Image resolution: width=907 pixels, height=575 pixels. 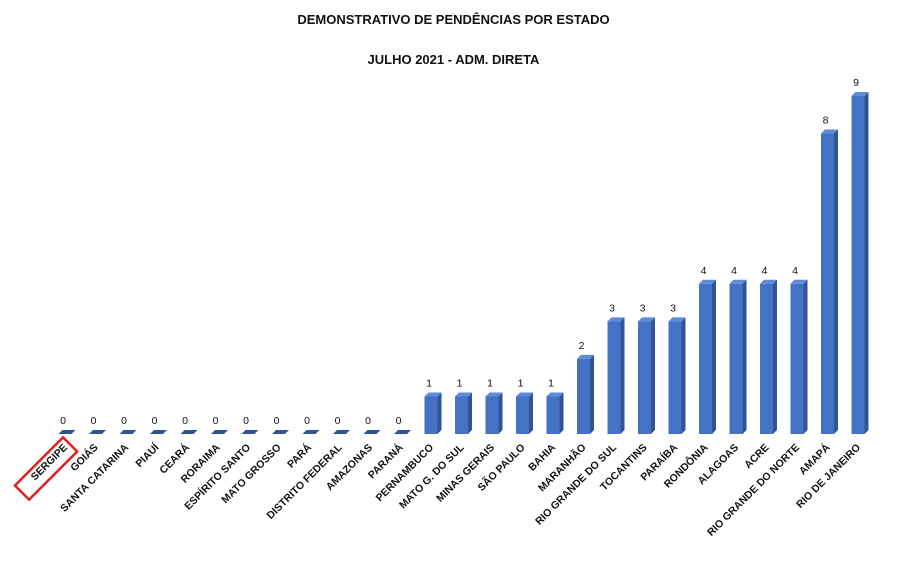 What do you see at coordinates (453, 59) in the screenshot?
I see `chart-subtitle: JULHO 2021 - ADM. DIRETA` at bounding box center [453, 59].